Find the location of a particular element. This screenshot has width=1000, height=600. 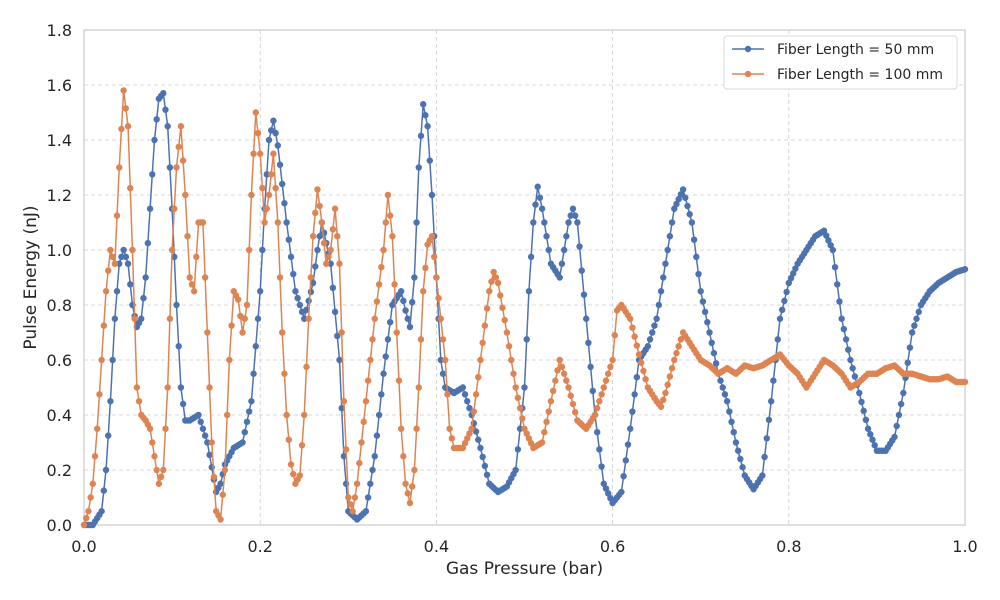

y-tick-label: 0.4 is located at coordinates (59, 415).